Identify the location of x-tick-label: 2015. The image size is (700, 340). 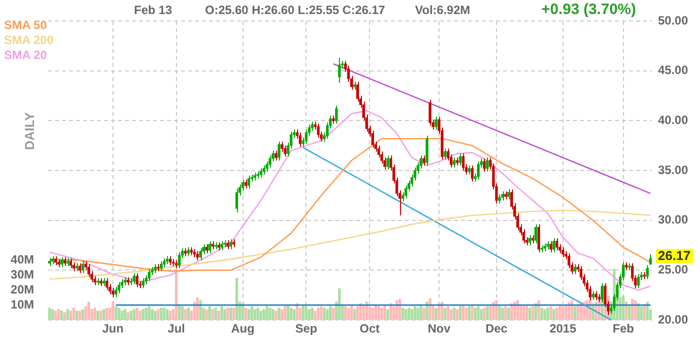
(563, 329).